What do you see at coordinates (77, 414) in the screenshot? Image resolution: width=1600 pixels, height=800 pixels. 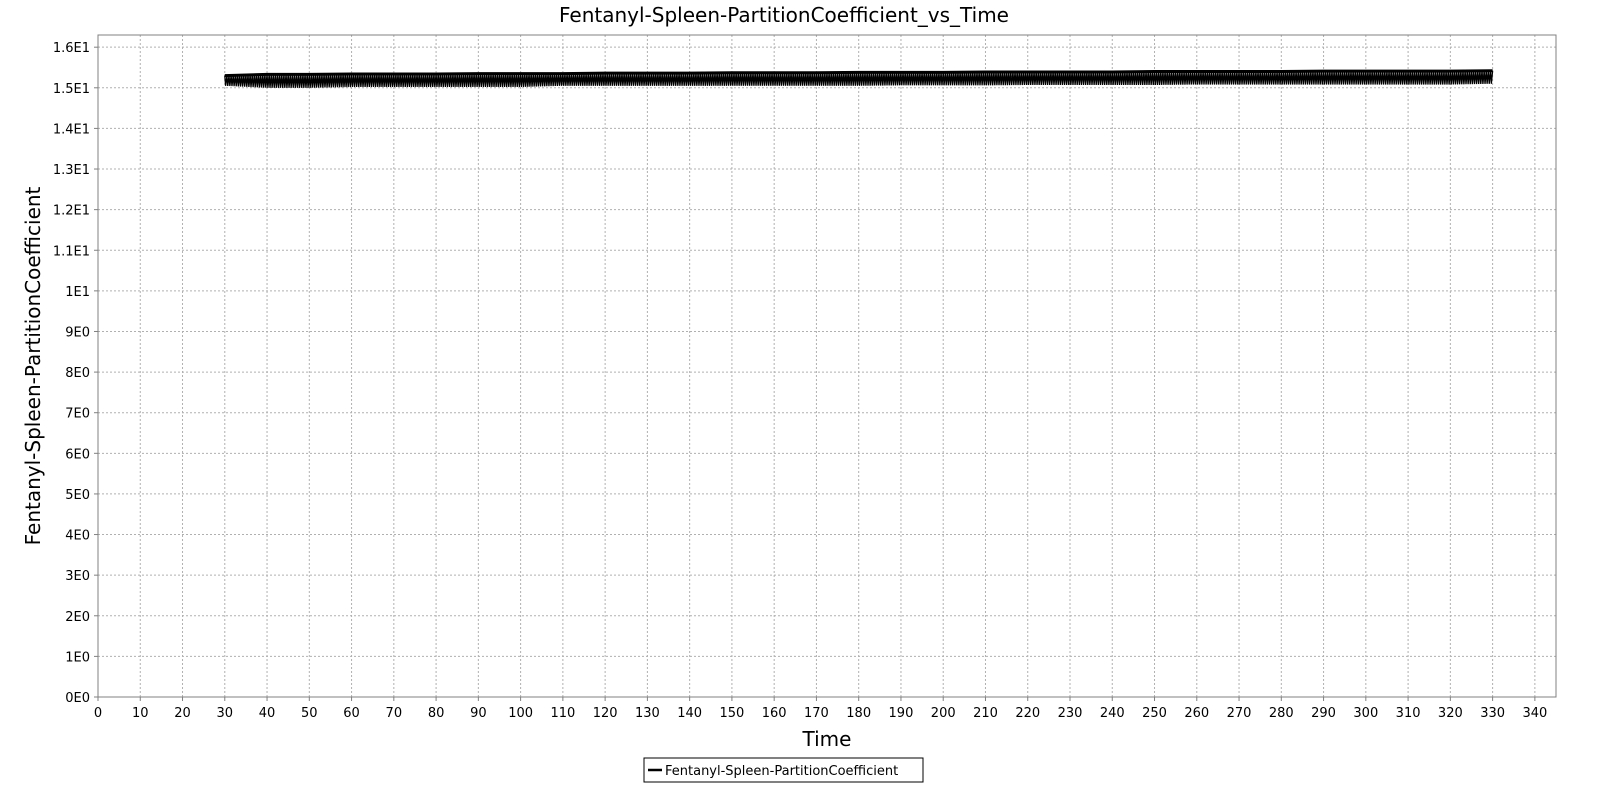 I see `y-tick-label: 7E0` at bounding box center [77, 414].